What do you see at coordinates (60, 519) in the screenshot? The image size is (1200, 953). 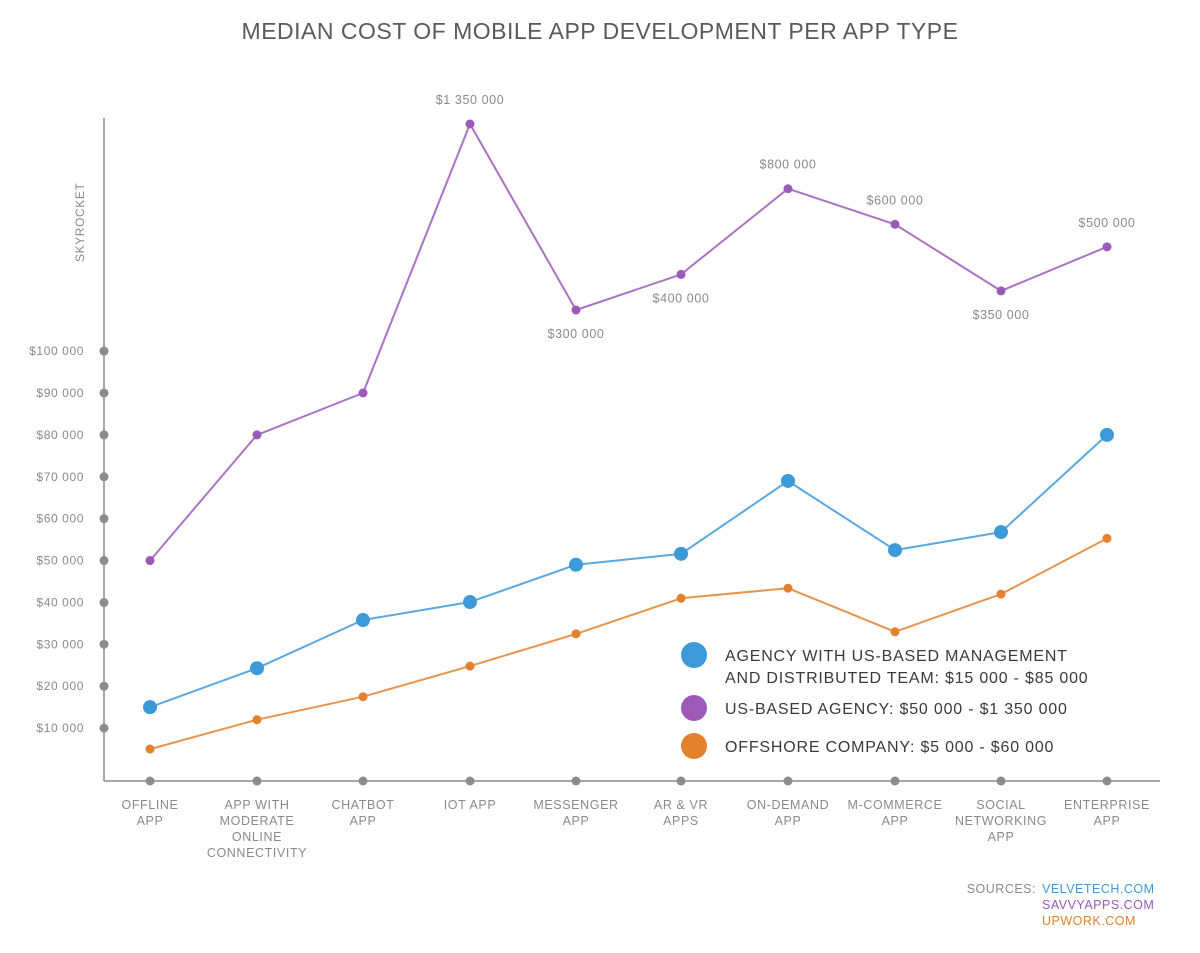 I see `y-tick-label: $60 000` at bounding box center [60, 519].